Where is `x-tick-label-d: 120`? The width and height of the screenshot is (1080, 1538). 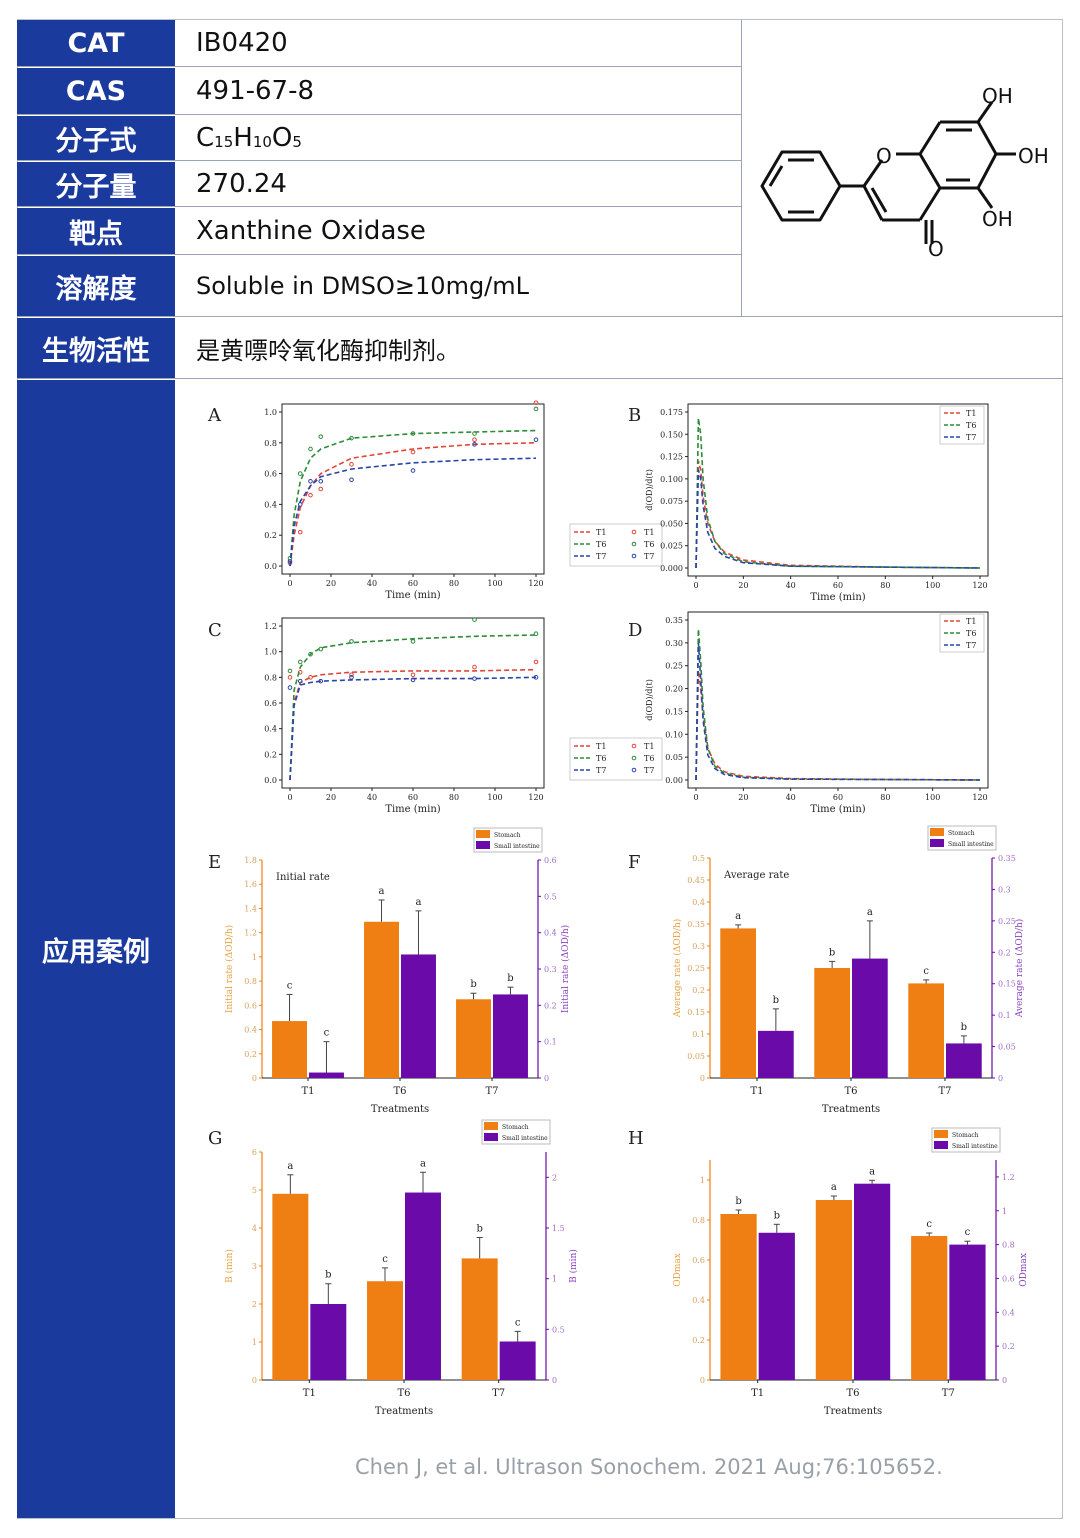
x-tick-label-d: 120 is located at coordinates (979, 797).